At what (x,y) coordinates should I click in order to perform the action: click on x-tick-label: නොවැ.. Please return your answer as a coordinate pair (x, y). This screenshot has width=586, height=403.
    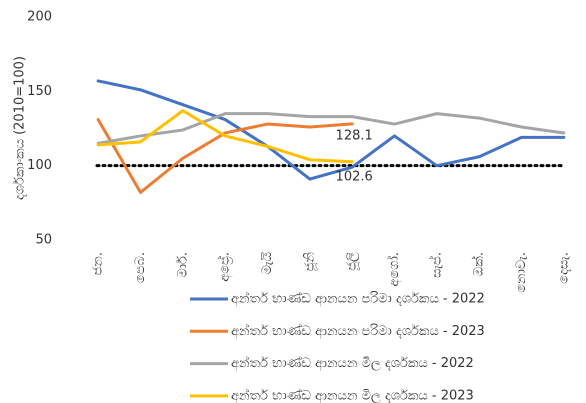
    Looking at the image, I should click on (521, 272).